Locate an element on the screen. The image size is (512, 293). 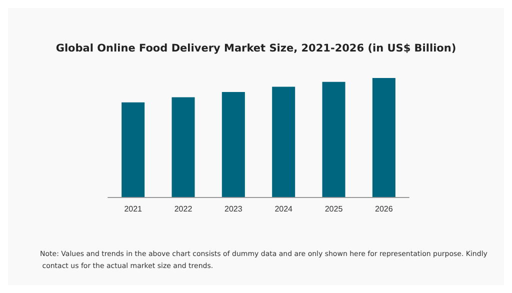
x-tick-label: 2021 is located at coordinates (133, 209).